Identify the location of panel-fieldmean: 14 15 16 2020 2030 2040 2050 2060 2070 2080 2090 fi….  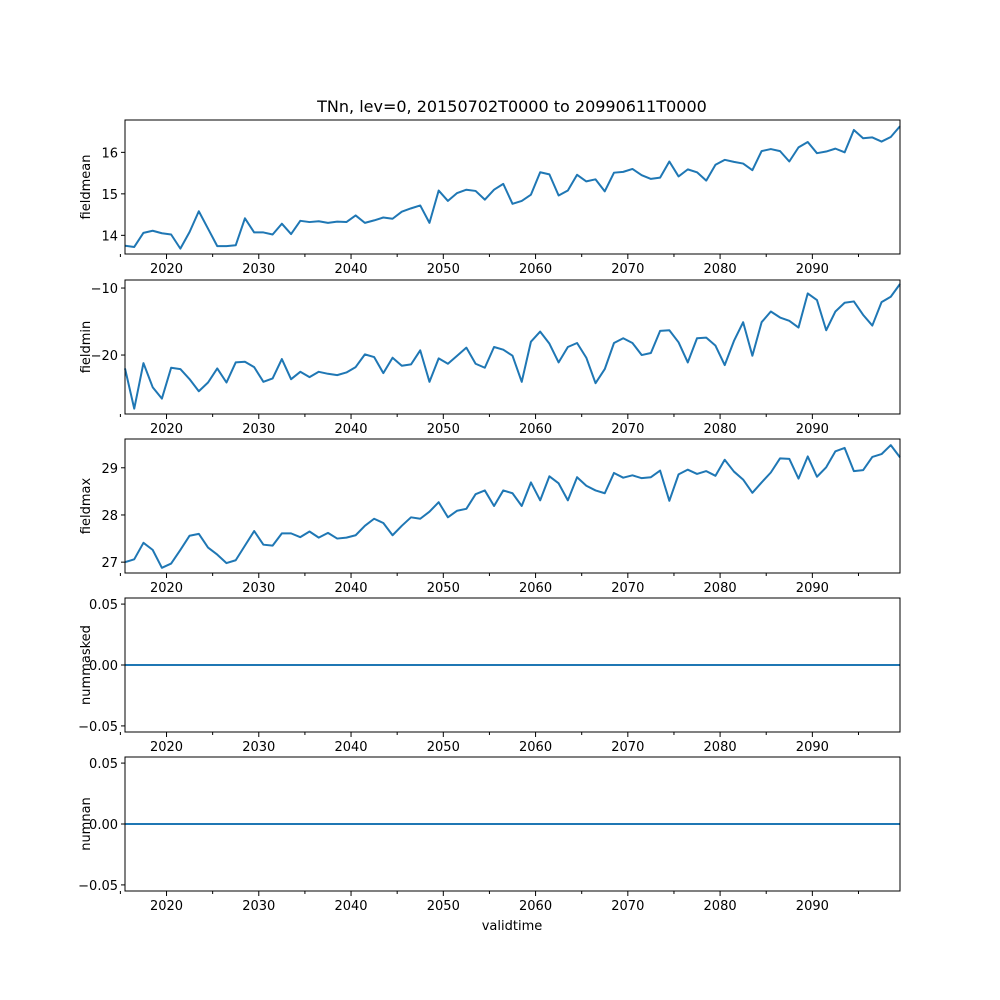
(490, 198).